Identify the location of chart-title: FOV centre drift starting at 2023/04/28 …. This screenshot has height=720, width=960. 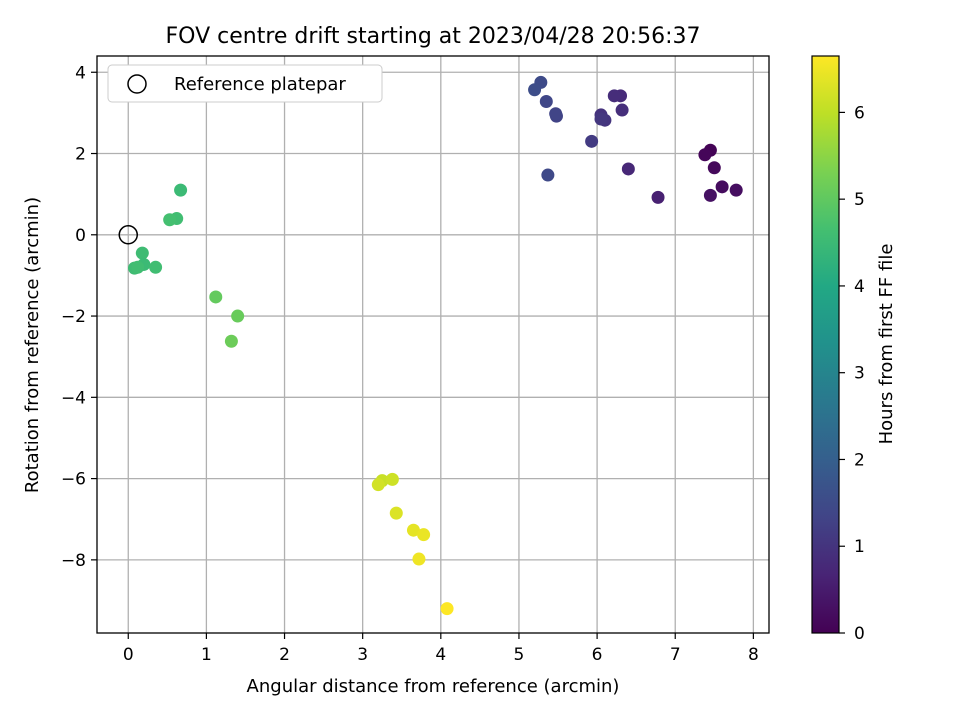
(433, 36).